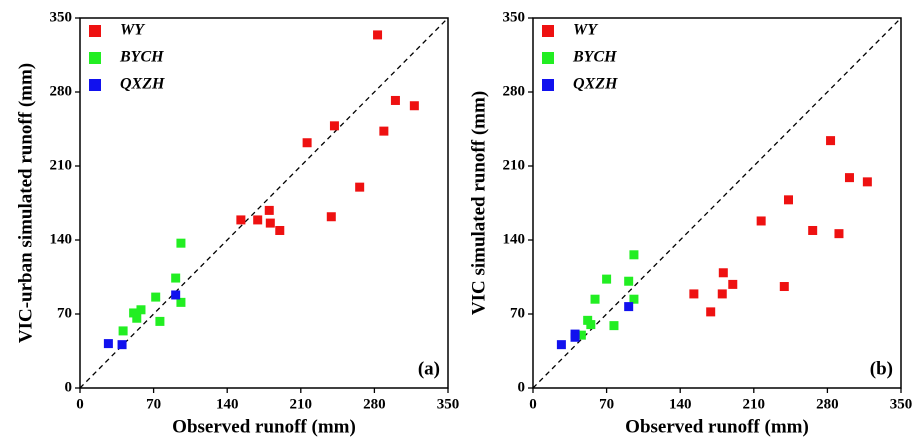 The width and height of the screenshot is (919, 447). I want to click on y-axis-label: VIC-urban simulated runoff (mm), so click(25, 203).